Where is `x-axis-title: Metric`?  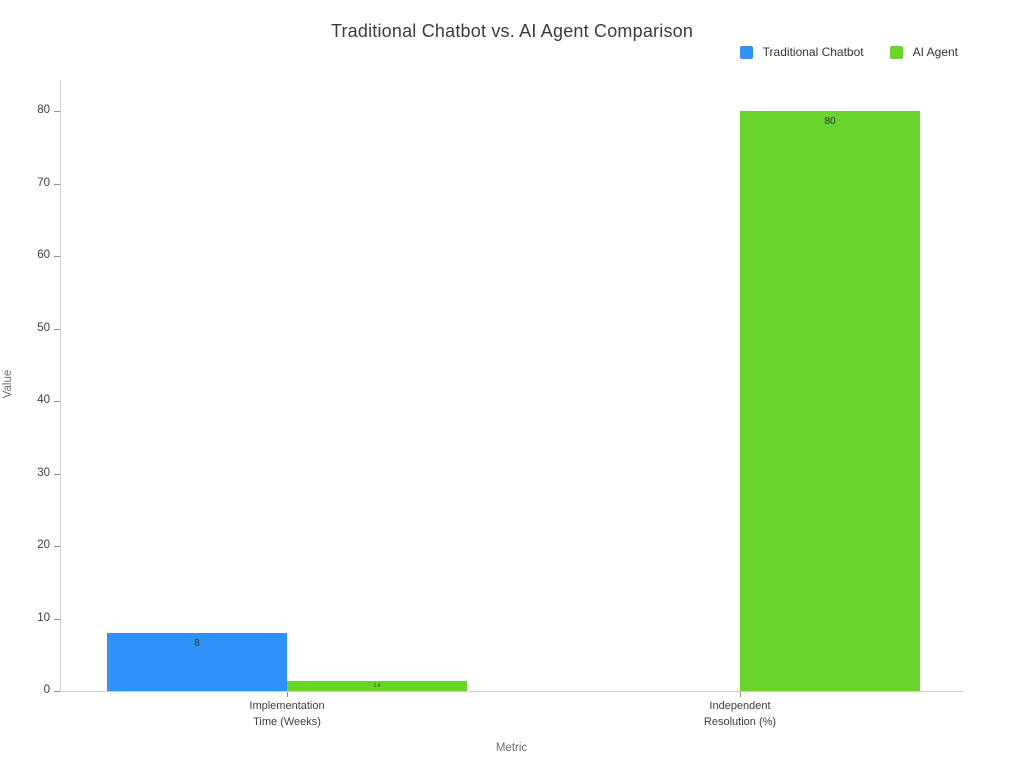 x-axis-title: Metric is located at coordinates (511, 748).